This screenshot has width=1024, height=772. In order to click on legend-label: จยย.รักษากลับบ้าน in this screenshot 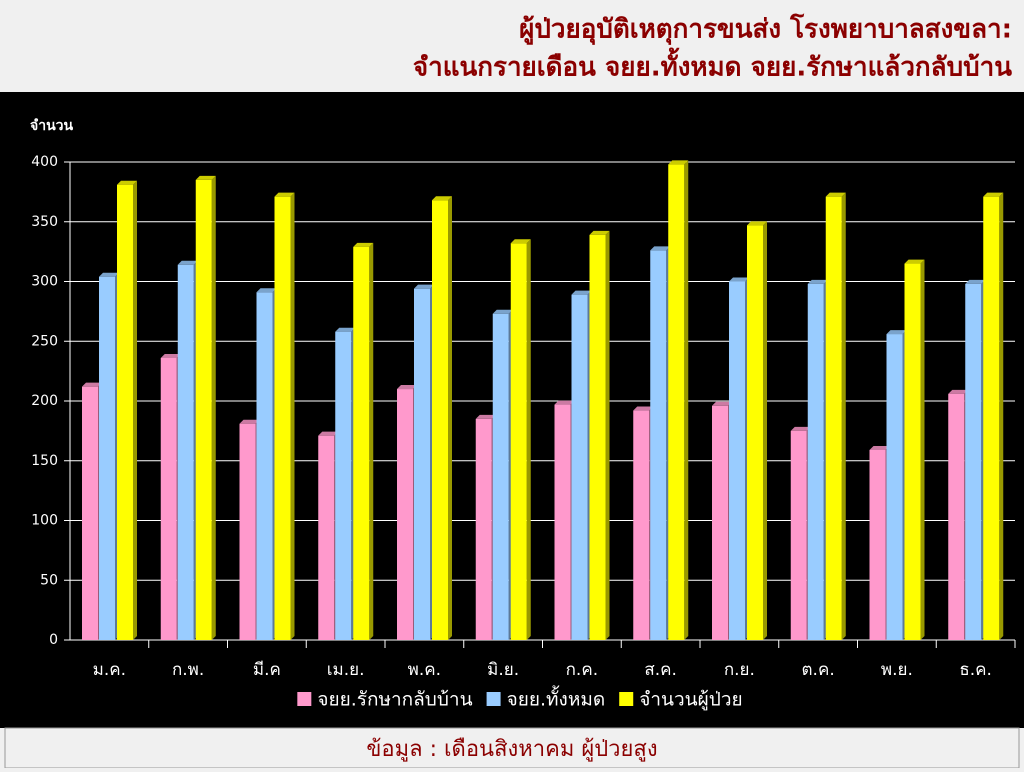, I will do `click(394, 700)`.